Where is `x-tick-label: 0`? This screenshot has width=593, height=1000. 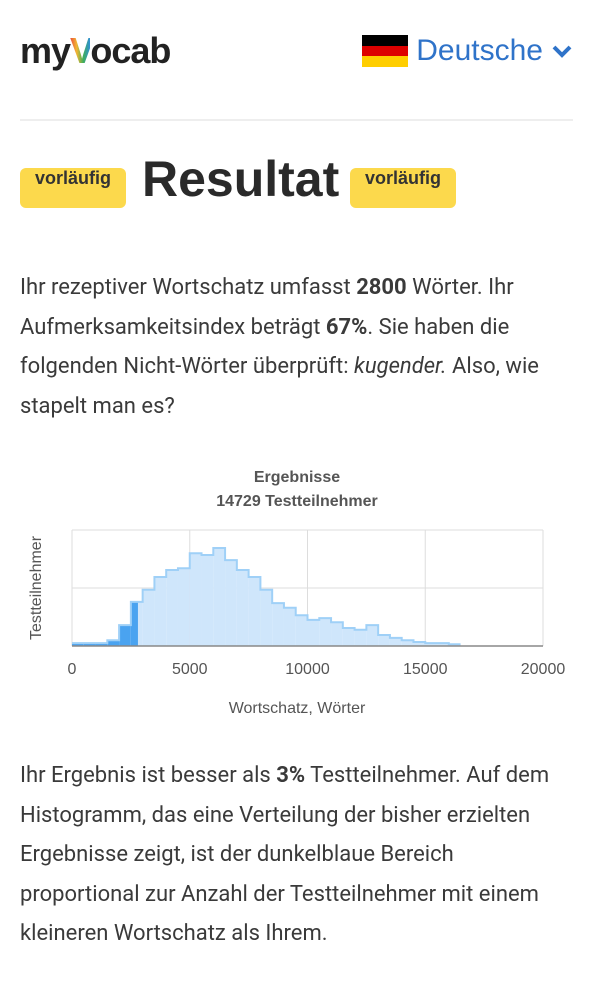
x-tick-label: 0 is located at coordinates (72, 669).